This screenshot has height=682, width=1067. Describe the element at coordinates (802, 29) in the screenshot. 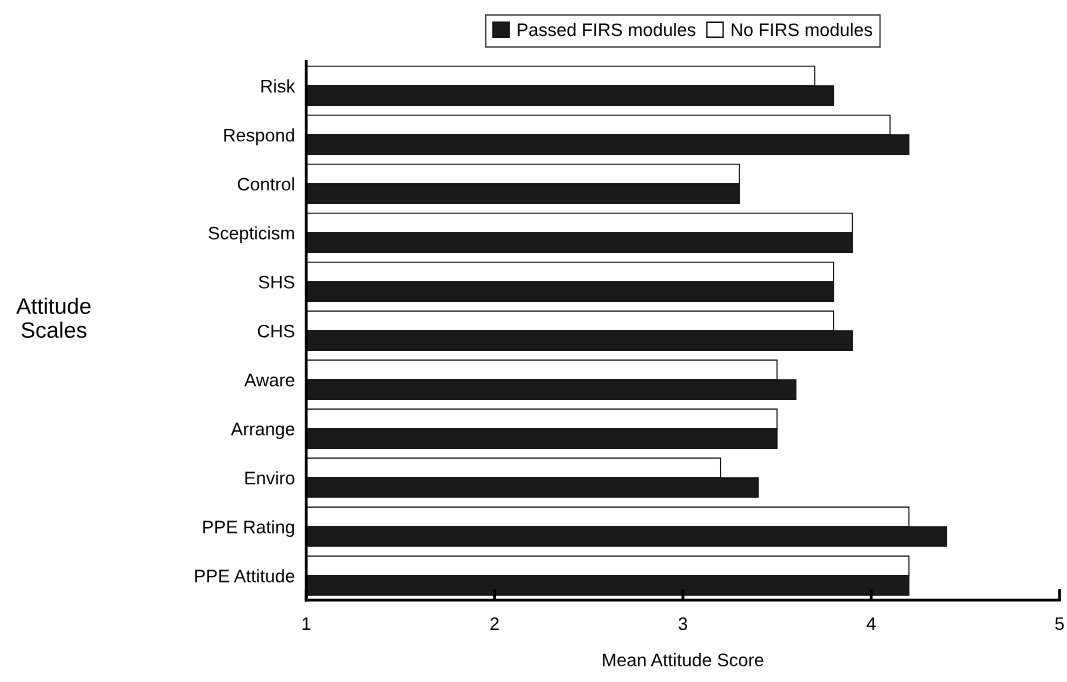

I see `legend-label: No FIRS modules` at that location.